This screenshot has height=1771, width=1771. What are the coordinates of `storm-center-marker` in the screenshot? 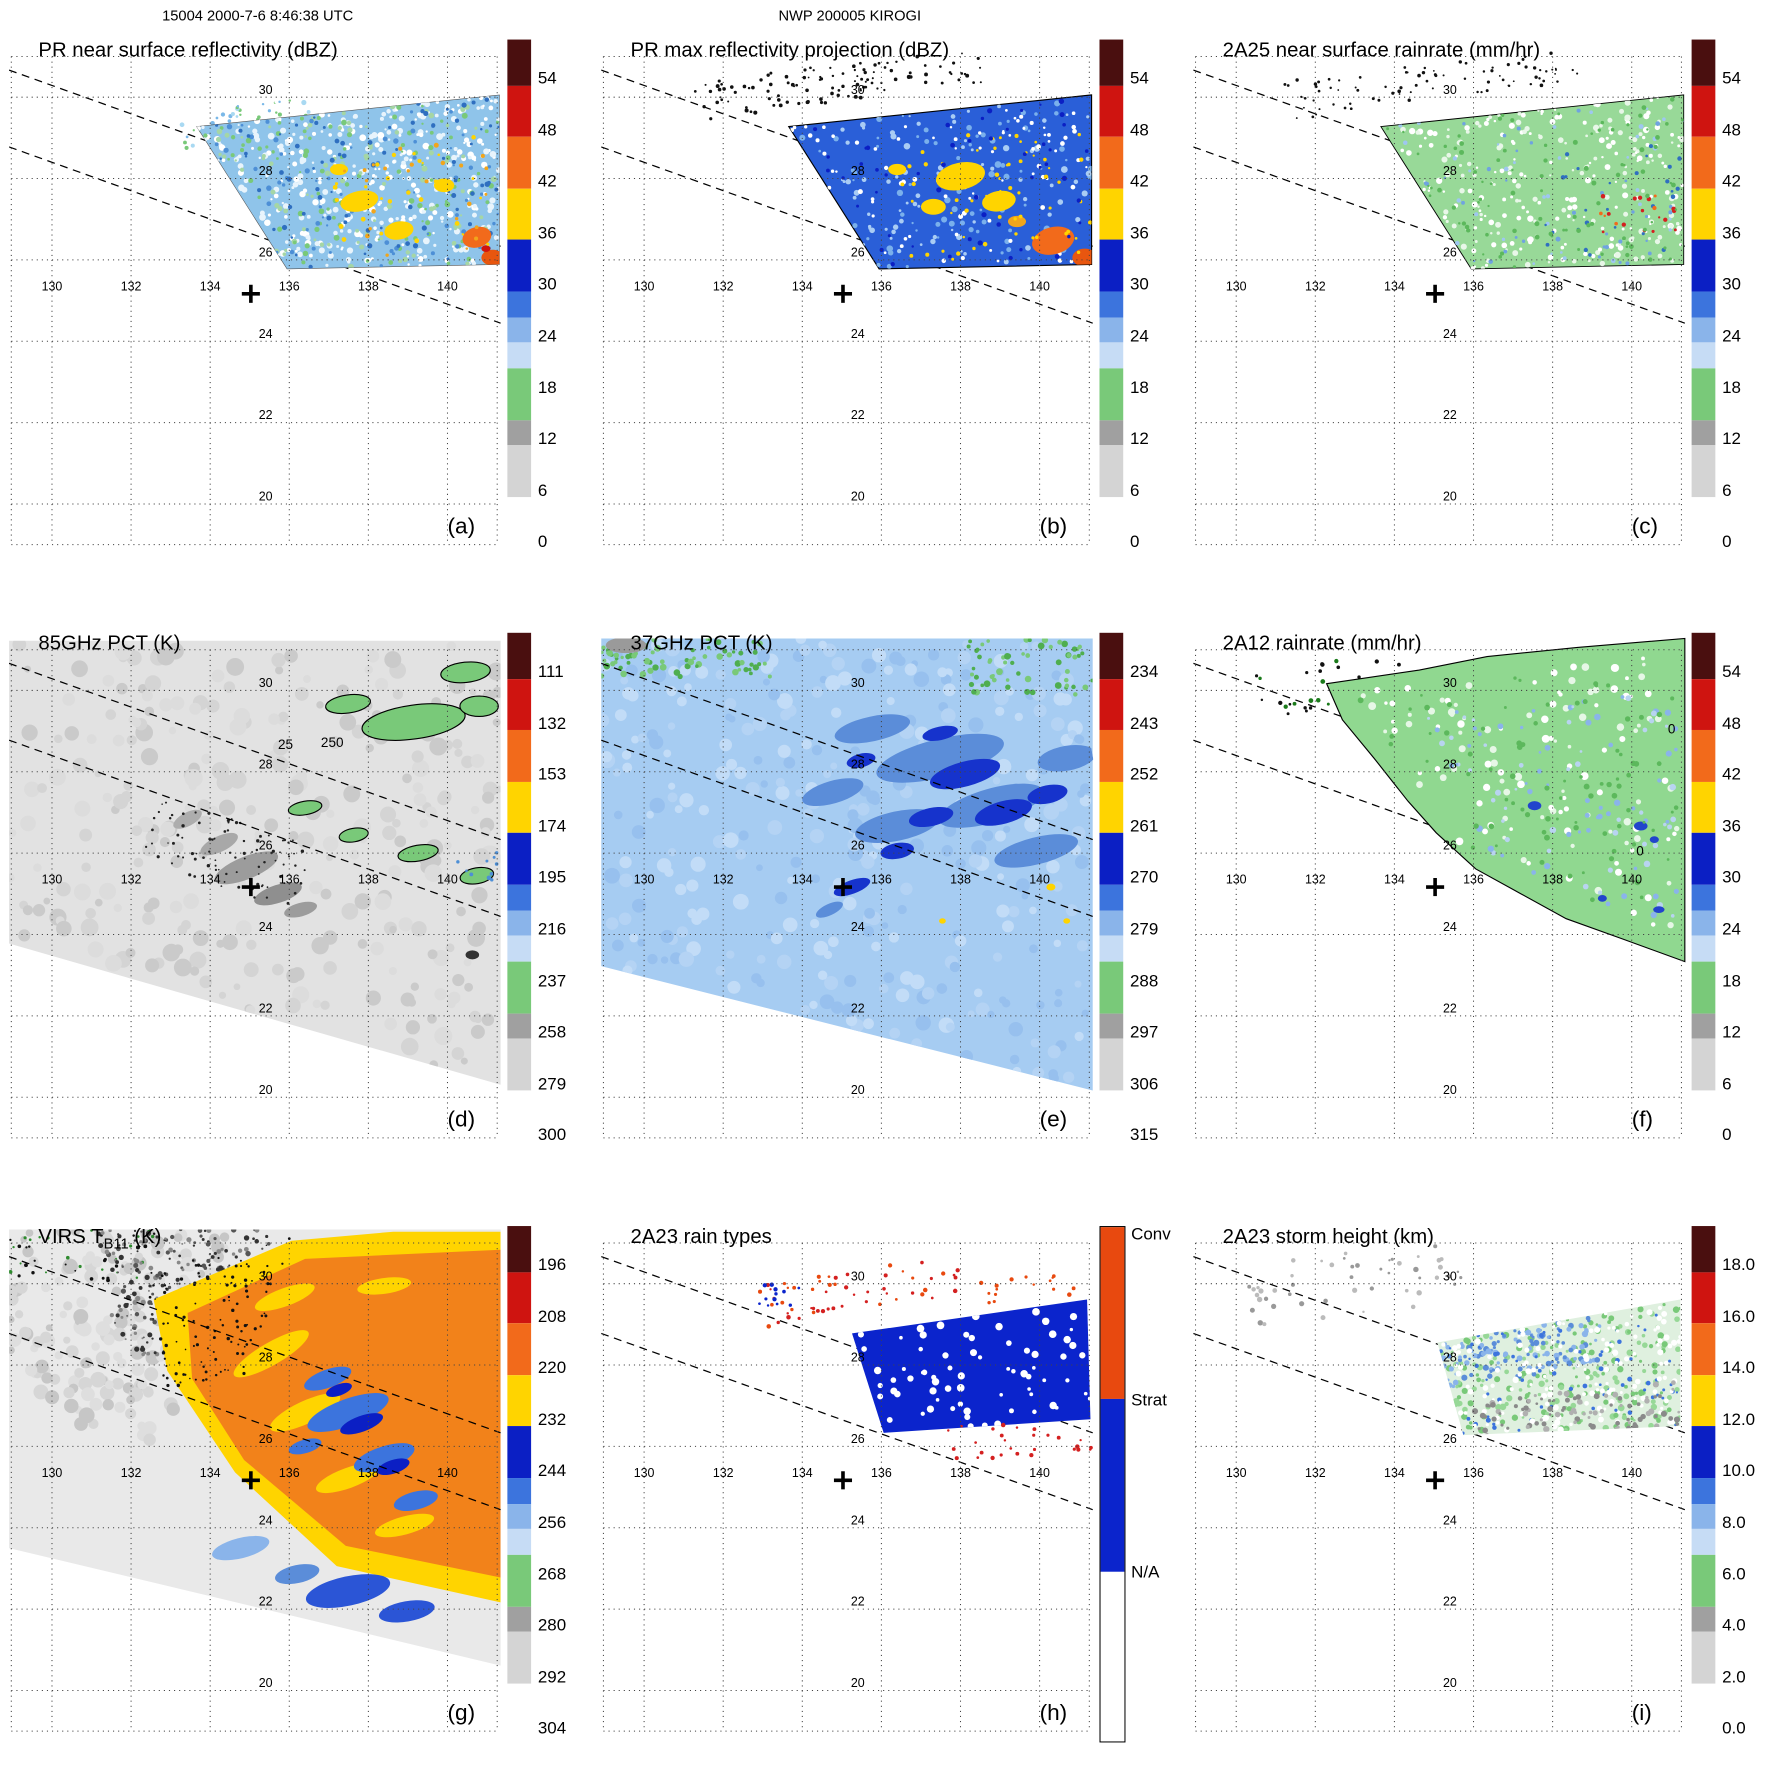 It's located at (843, 887).